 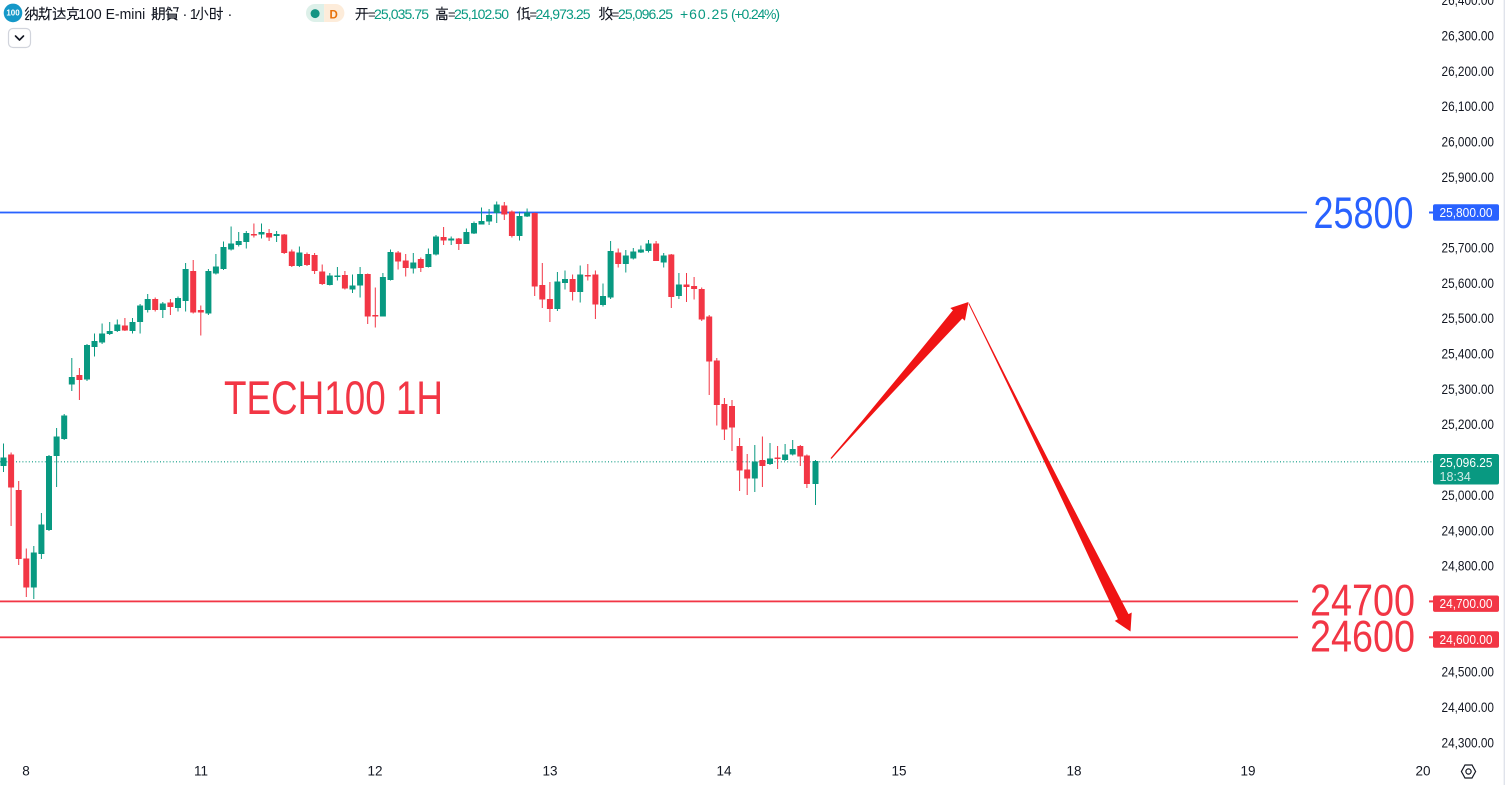 What do you see at coordinates (704, 14) in the screenshot?
I see `svg-text: +60.25` at bounding box center [704, 14].